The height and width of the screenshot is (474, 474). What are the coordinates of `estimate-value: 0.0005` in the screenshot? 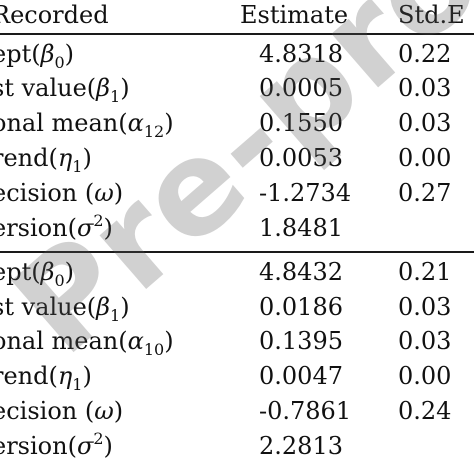 It's located at (301, 88).